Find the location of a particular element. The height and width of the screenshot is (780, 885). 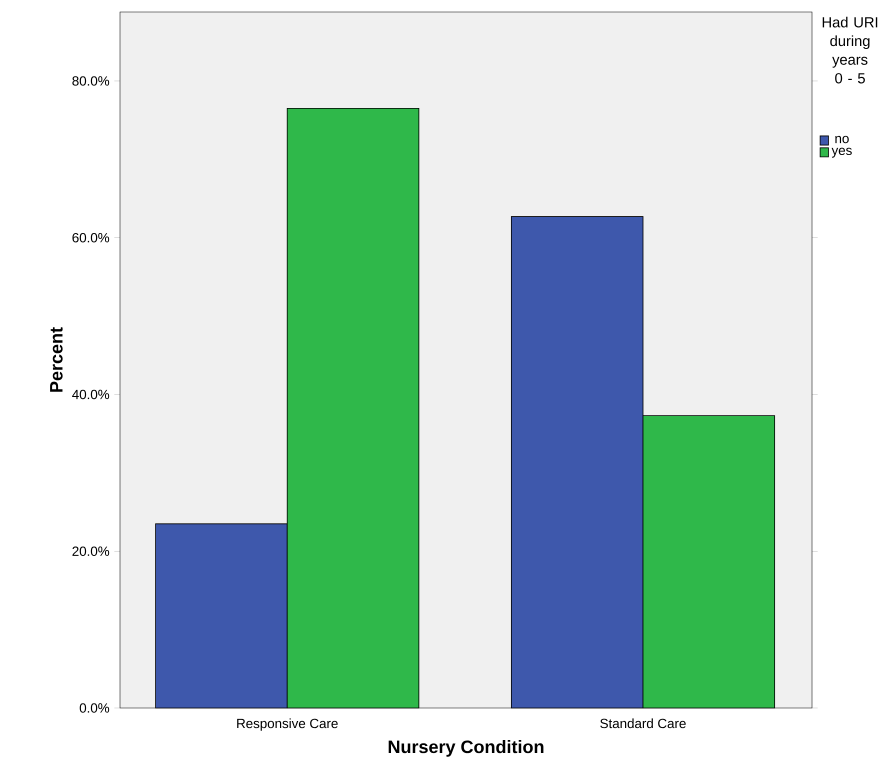

y-axis-title: Percent is located at coordinates (56, 359).